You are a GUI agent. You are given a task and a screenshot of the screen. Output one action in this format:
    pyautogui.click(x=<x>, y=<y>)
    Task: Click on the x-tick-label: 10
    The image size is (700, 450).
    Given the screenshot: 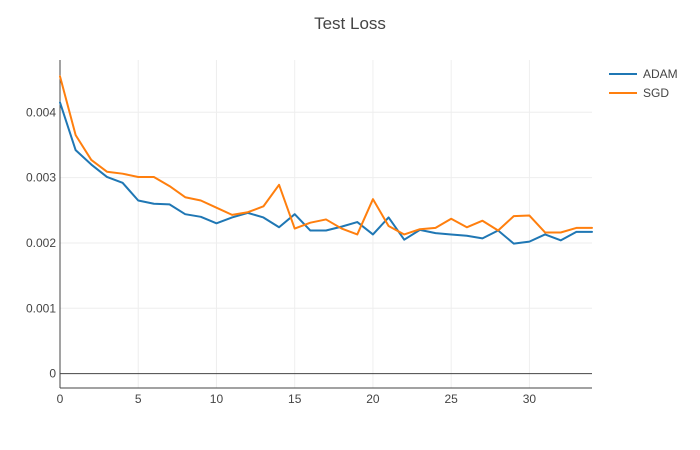 What is the action you would take?
    pyautogui.click(x=217, y=399)
    